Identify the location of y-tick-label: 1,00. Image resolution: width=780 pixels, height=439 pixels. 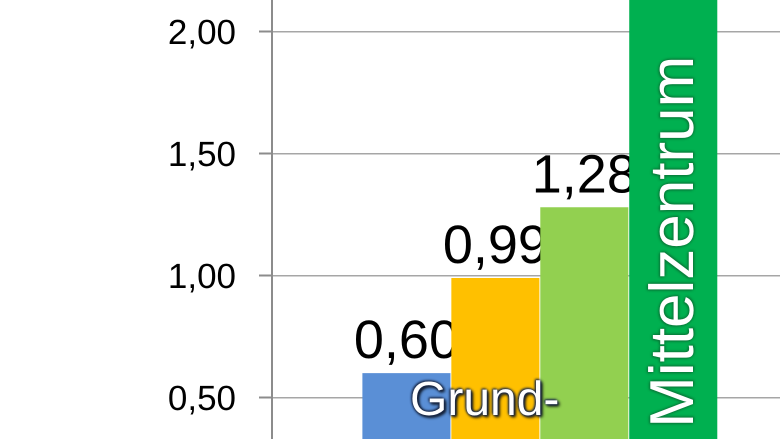
(202, 276).